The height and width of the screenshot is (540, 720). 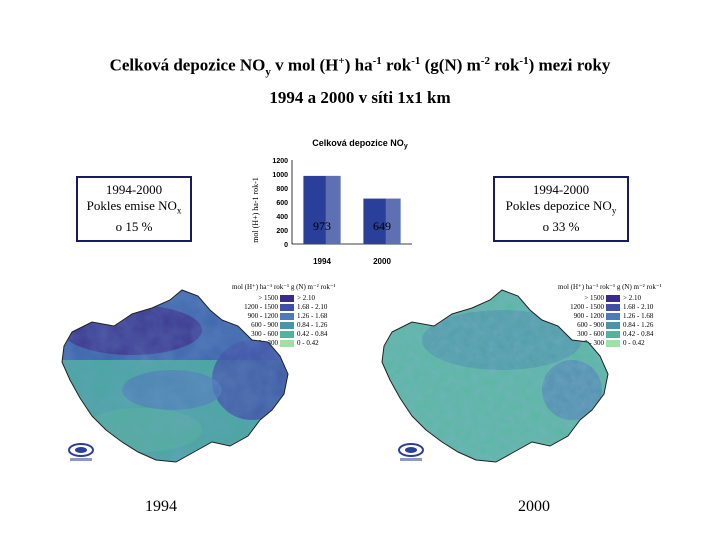 I want to click on deposition-map-1994, so click(x=175, y=376).